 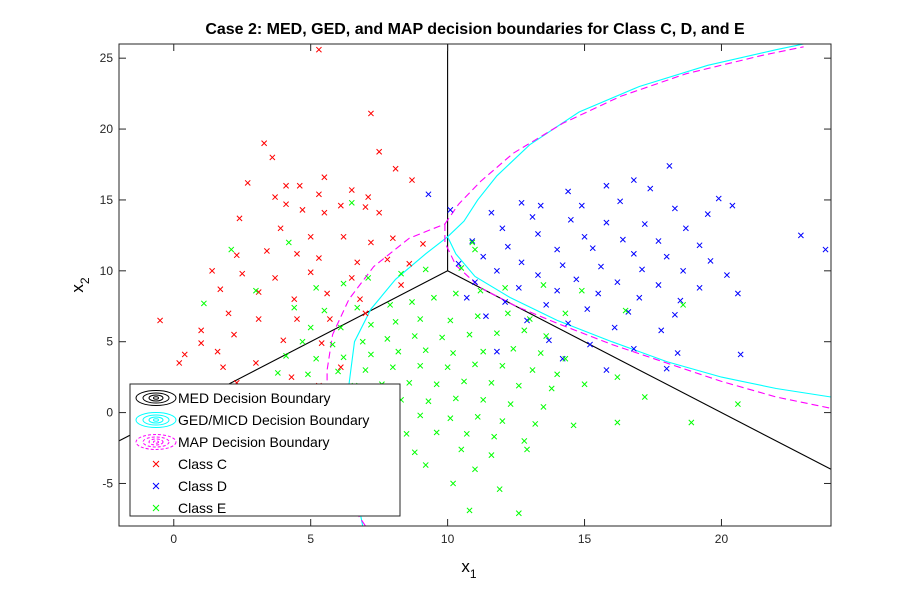 What do you see at coordinates (232, 442) in the screenshot?
I see `legend-item: MAP Decision Boundary` at bounding box center [232, 442].